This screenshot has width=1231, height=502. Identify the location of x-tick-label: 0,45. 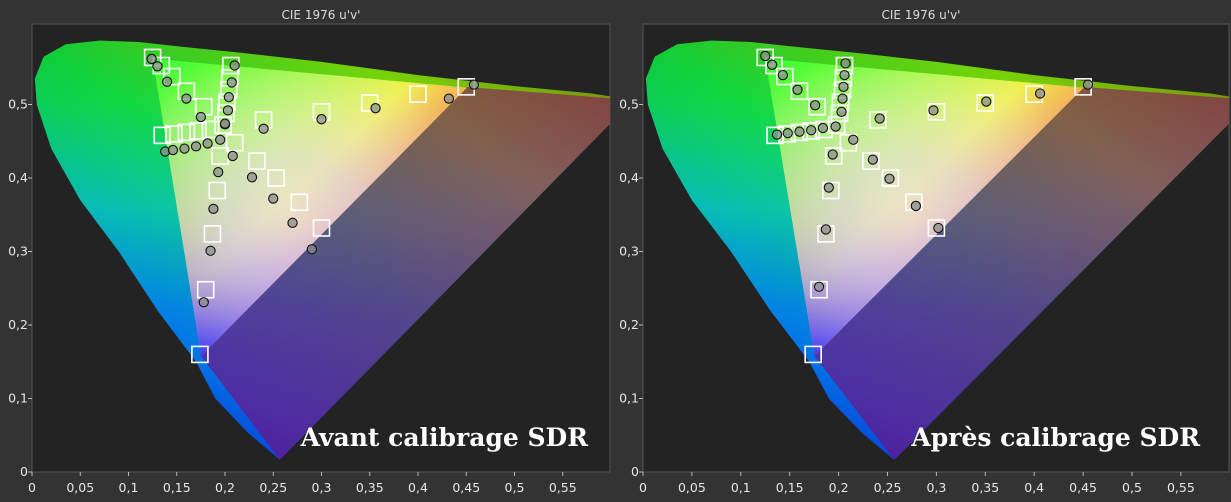
(1083, 487).